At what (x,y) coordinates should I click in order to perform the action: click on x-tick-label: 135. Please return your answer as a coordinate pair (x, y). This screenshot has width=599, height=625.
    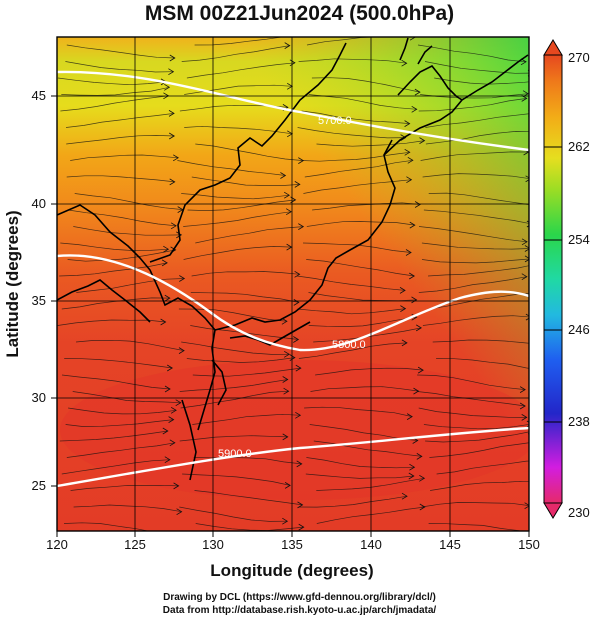
    Looking at the image, I should click on (292, 544).